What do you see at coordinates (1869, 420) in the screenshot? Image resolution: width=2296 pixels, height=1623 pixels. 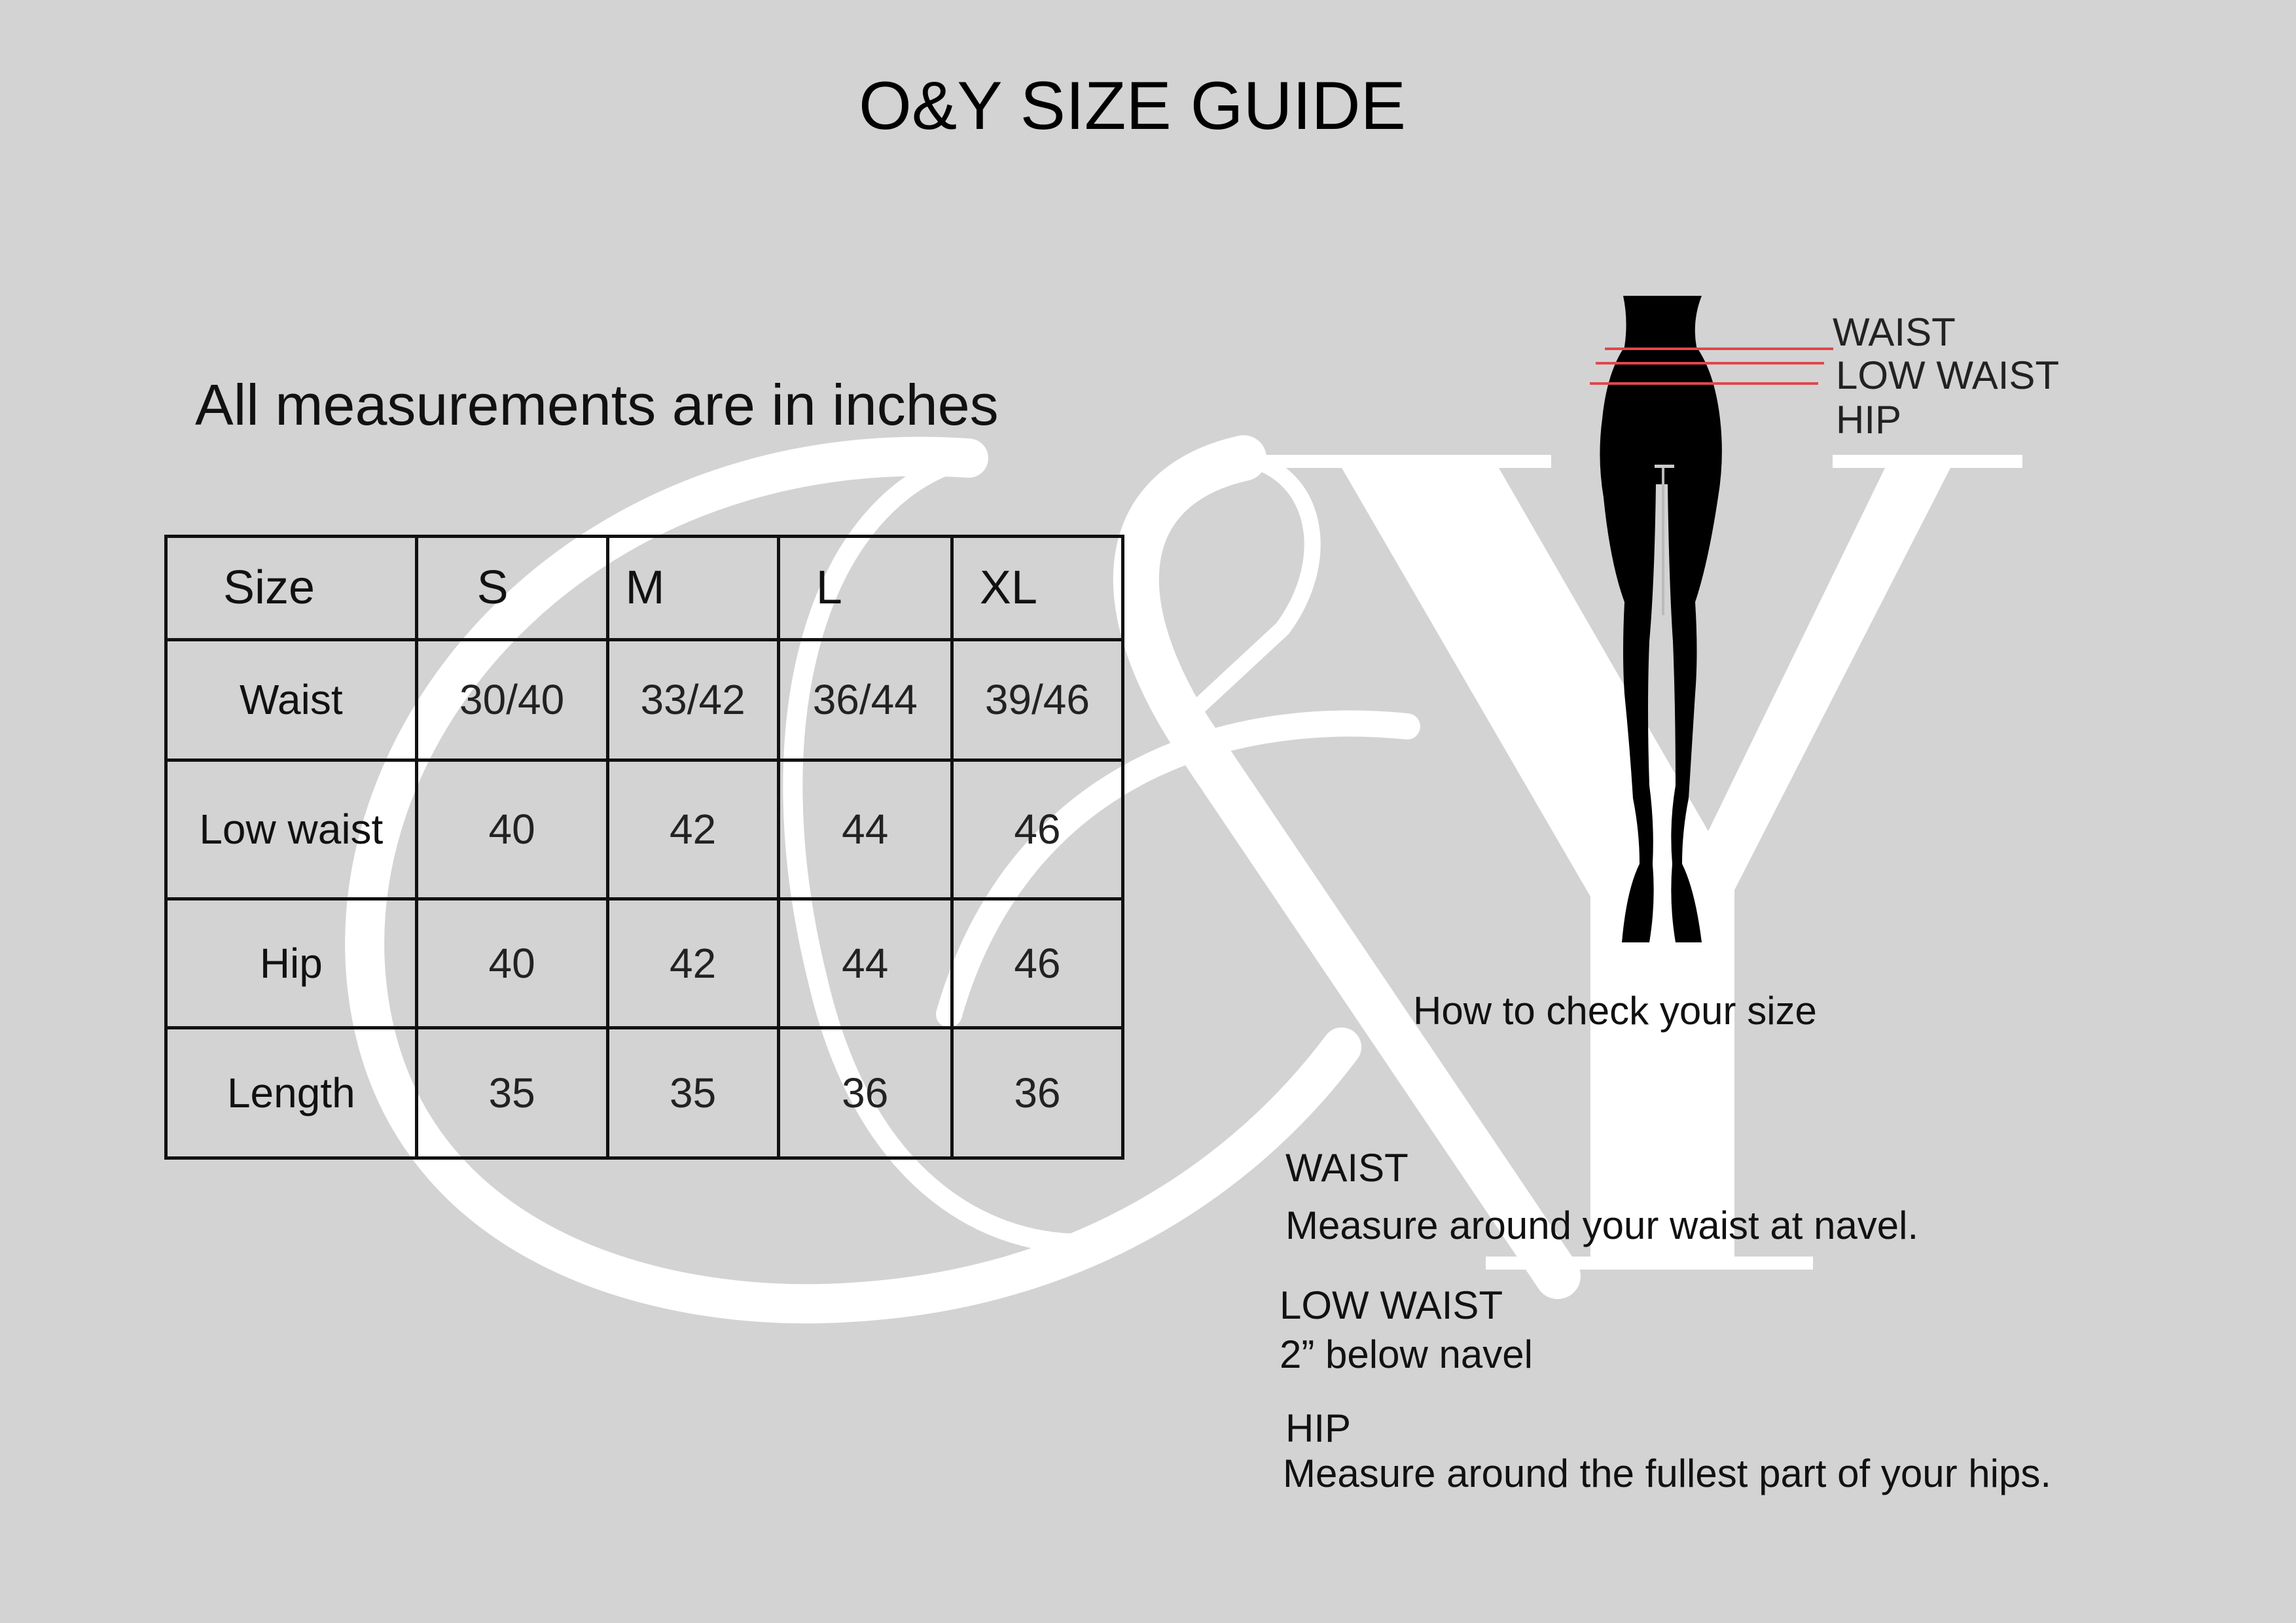 I see `figure-label-hip: HIP` at bounding box center [1869, 420].